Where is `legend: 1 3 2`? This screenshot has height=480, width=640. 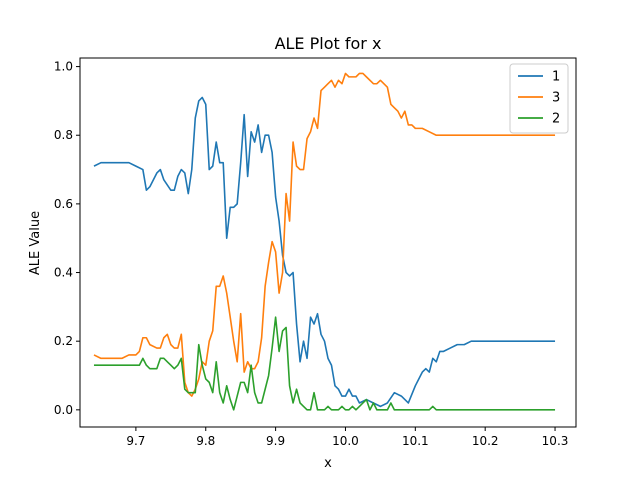
legend: 1 3 2 is located at coordinates (539, 98).